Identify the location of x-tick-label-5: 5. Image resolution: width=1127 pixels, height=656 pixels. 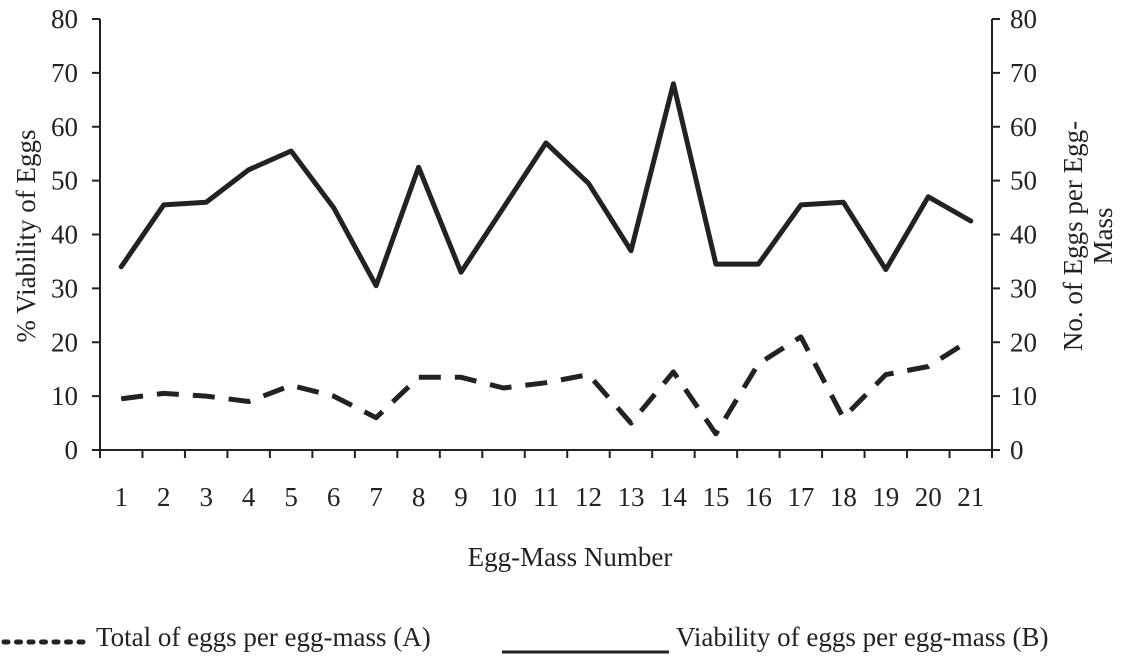
(291, 497).